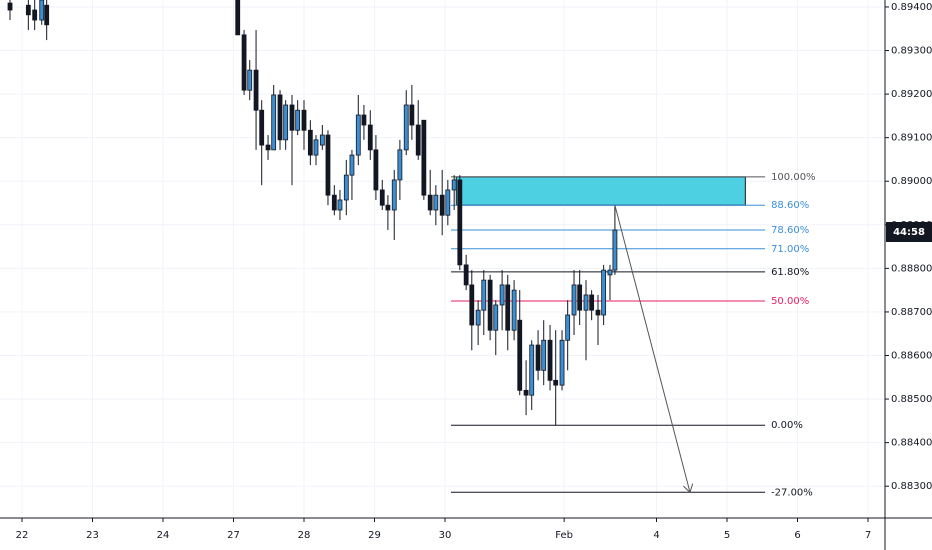 The image size is (932, 550). Describe the element at coordinates (911, 486) in the screenshot. I see `y-tick-label: 0.88300` at that location.